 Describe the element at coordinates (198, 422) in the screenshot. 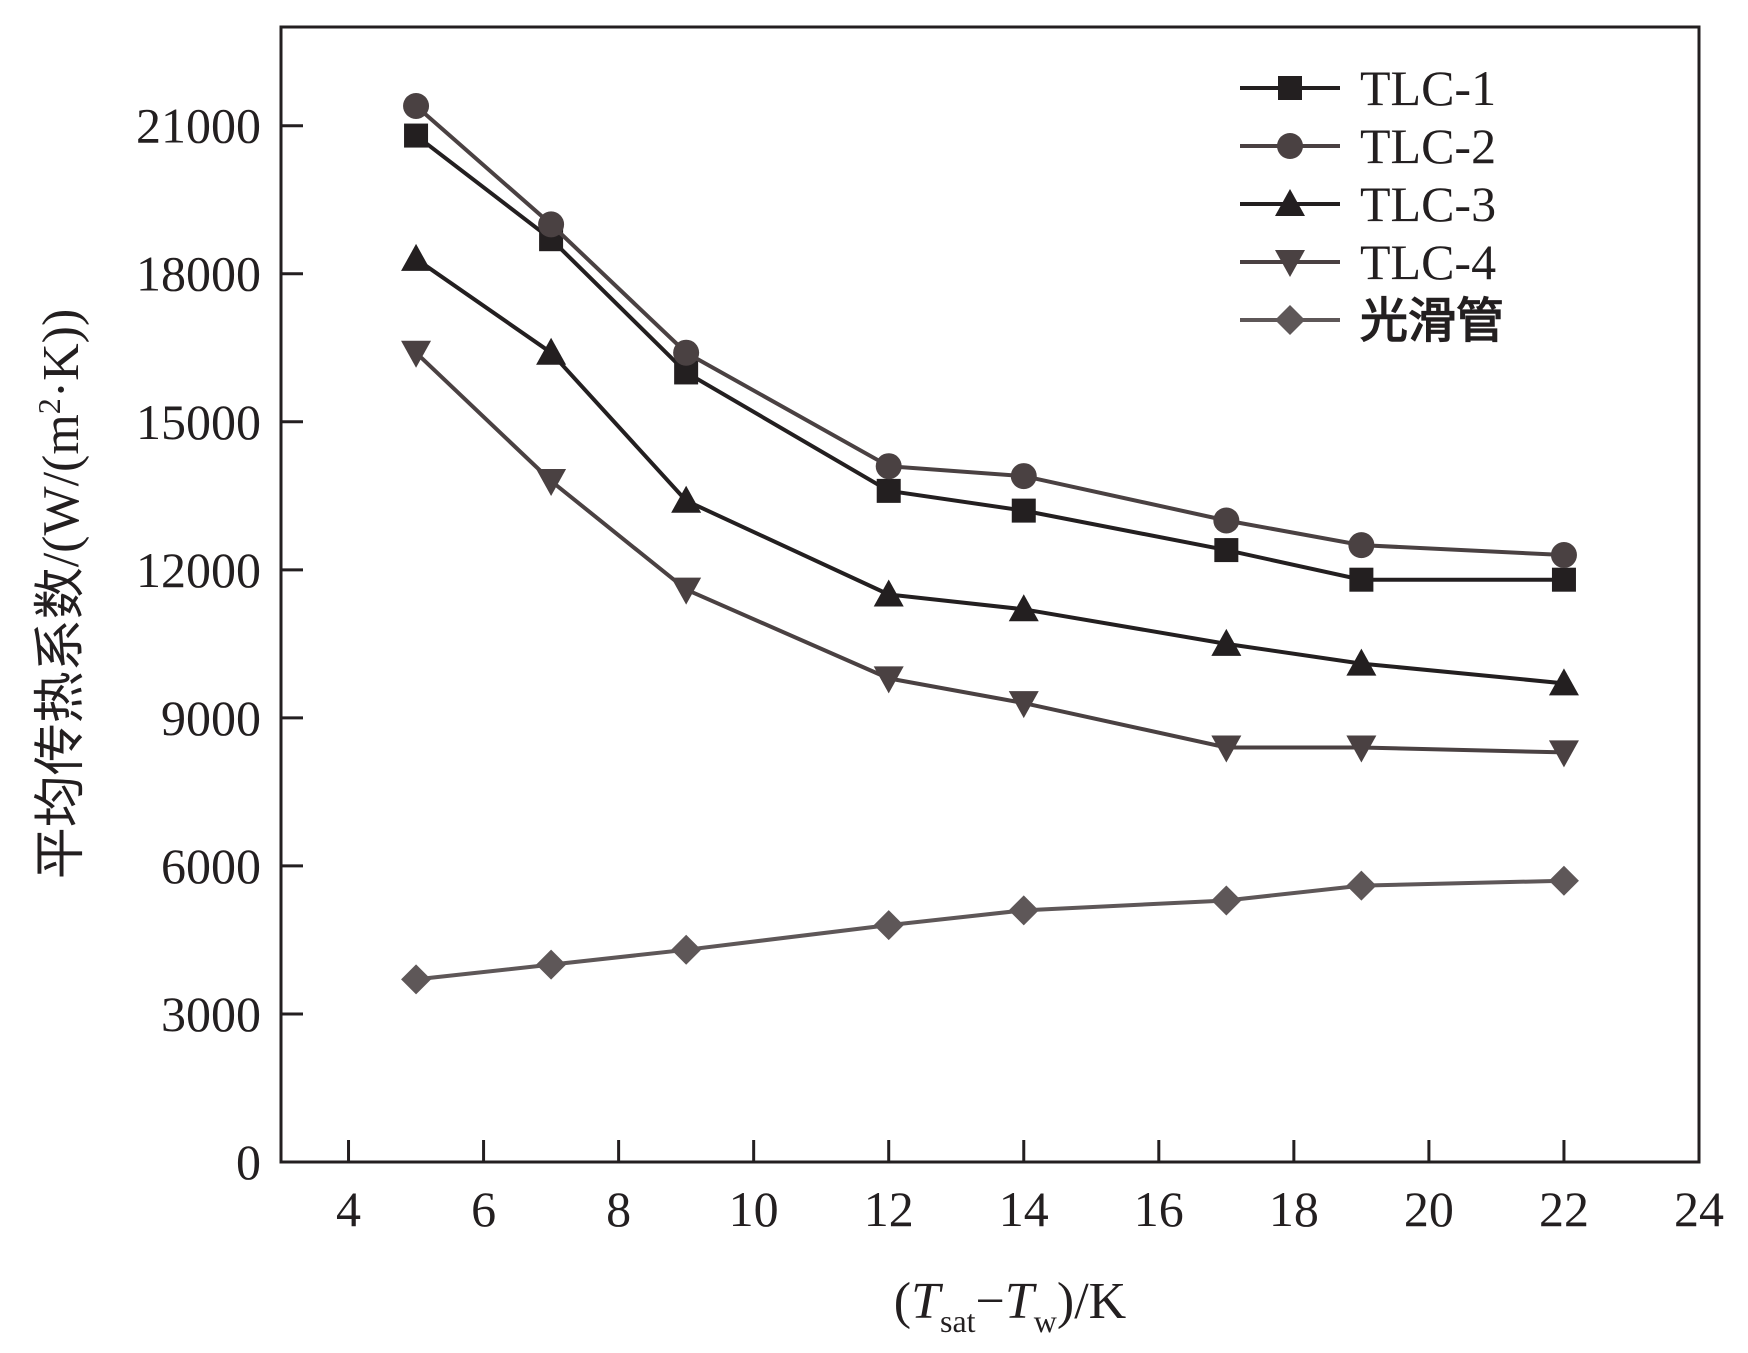

I see `y-tick-label: 15000` at that location.